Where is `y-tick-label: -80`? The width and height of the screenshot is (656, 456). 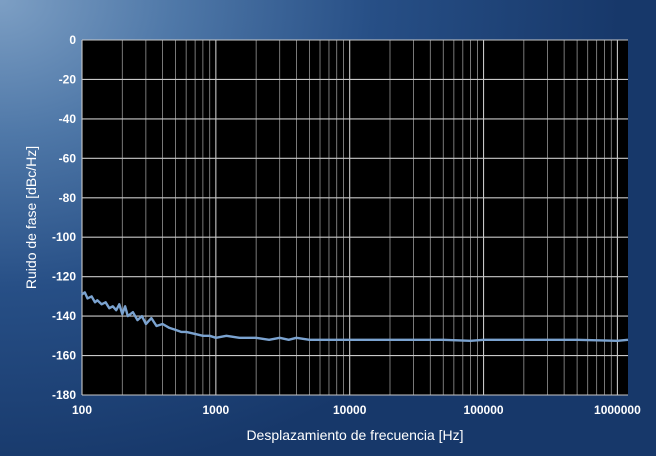 y-tick-label: -80 is located at coordinates (68, 198).